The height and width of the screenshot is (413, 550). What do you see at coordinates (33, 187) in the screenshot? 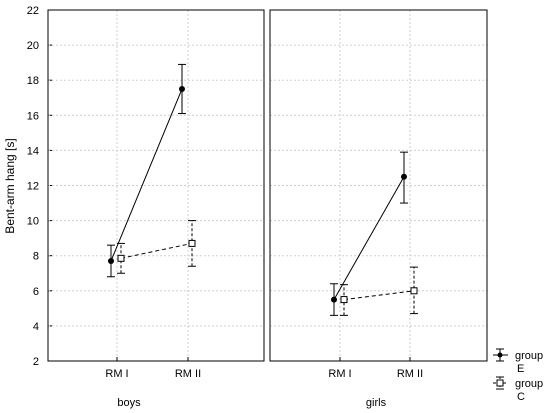
I see `y-tick-label: 12` at bounding box center [33, 187].